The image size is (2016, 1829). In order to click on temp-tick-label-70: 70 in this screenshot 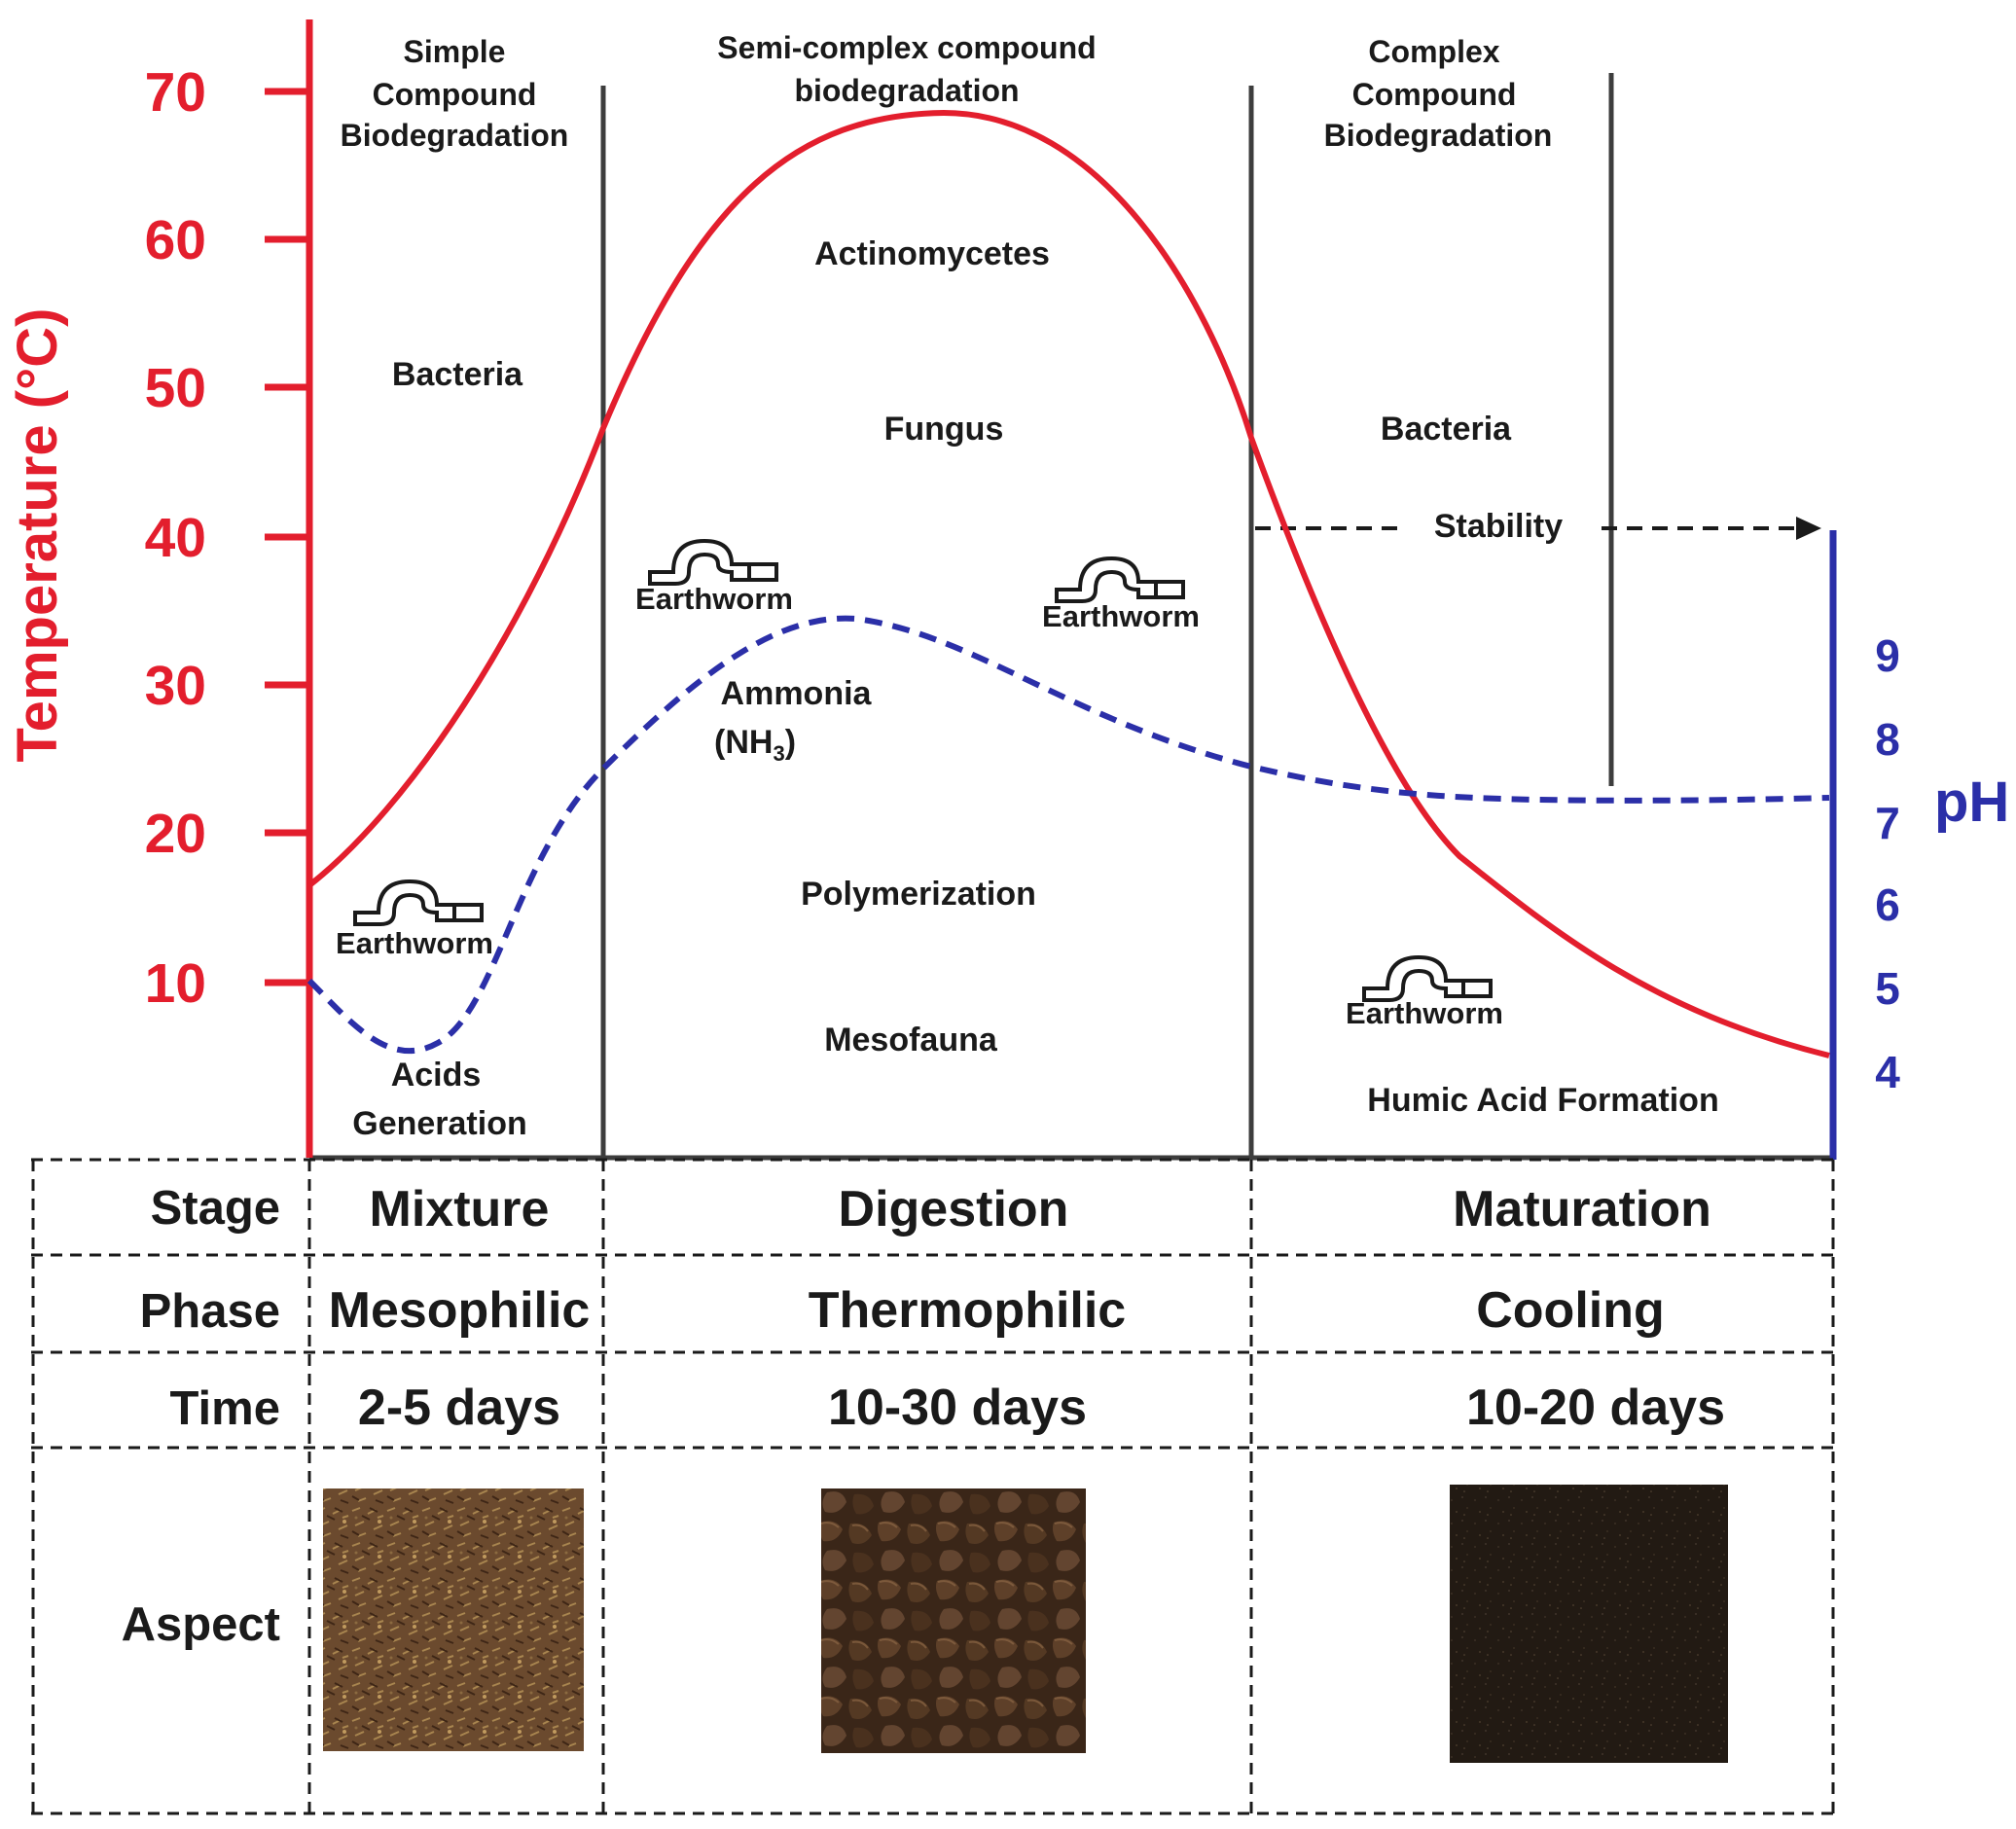, I will do `click(175, 93)`.